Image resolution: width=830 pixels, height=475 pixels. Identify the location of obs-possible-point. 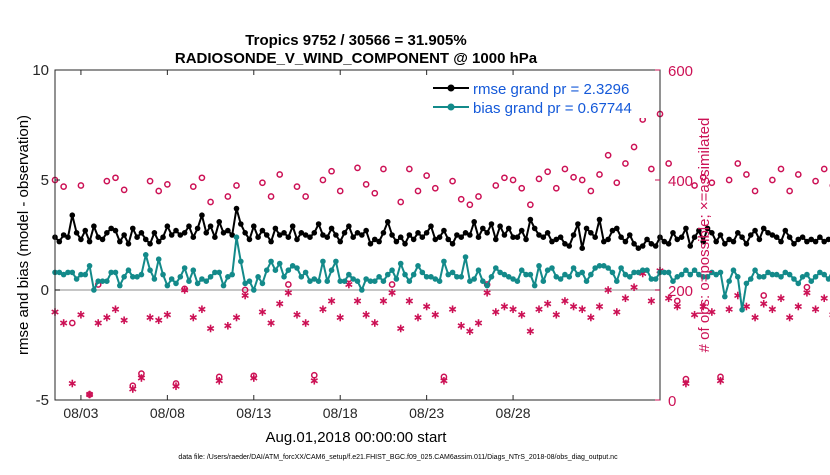
(824, 168).